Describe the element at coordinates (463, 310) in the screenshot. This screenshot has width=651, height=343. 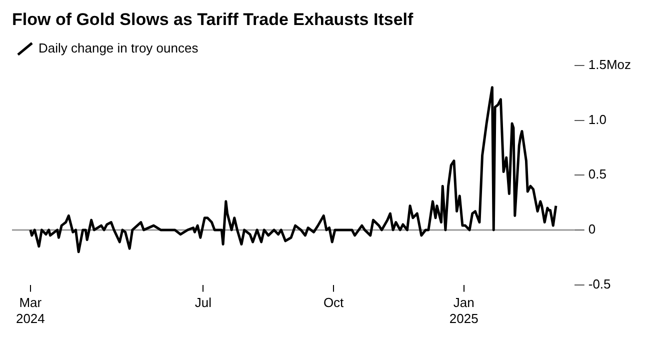
I see `x-tick-label: Jan 2025` at that location.